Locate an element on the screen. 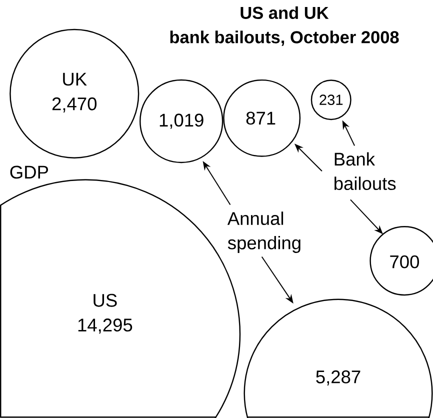 The image size is (433, 418). data-label: 5,287 is located at coordinates (338, 378).